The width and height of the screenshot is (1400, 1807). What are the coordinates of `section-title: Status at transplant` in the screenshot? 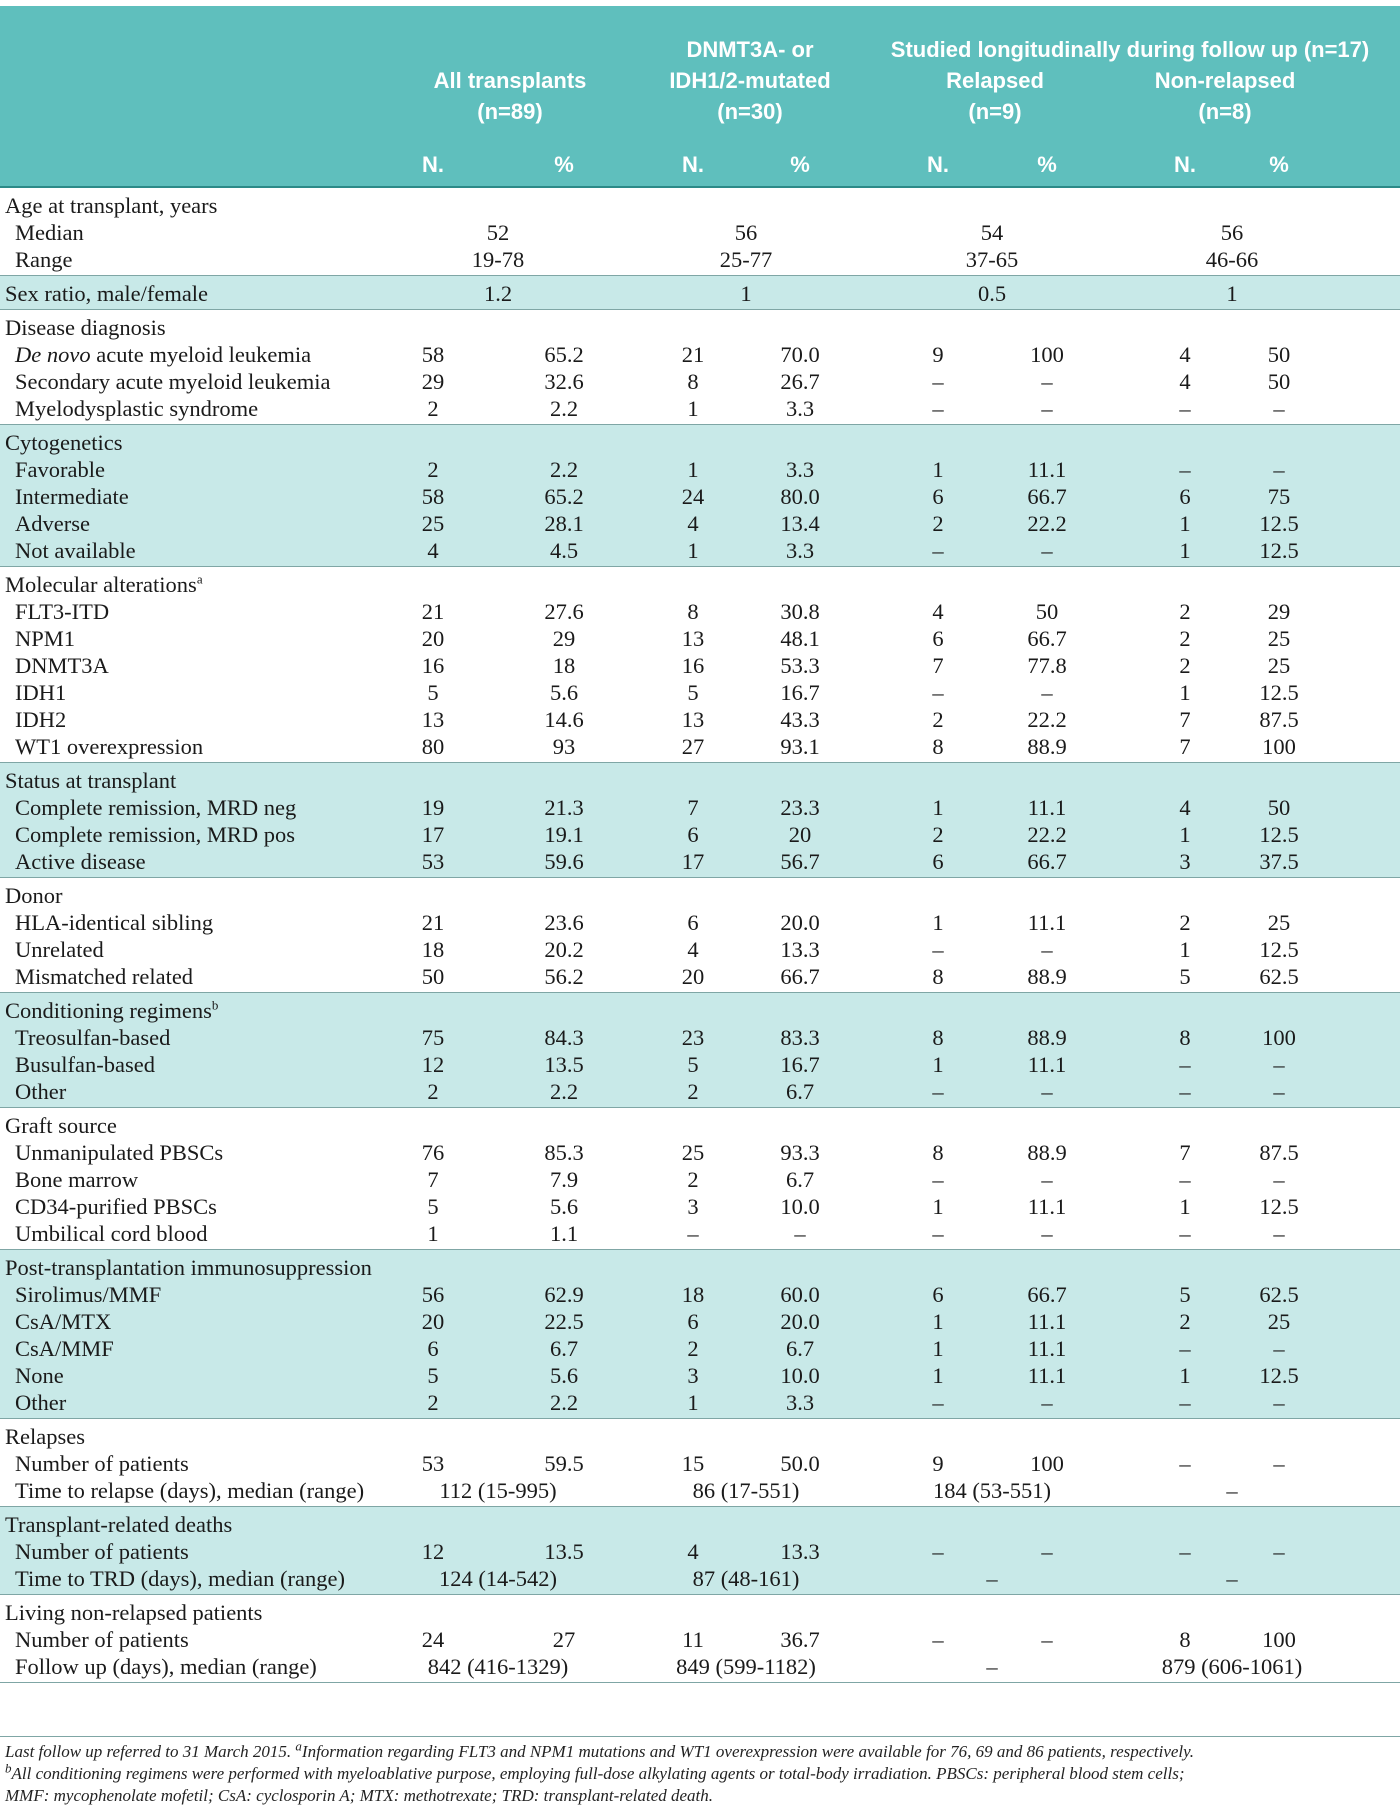 It's located at (91, 780).